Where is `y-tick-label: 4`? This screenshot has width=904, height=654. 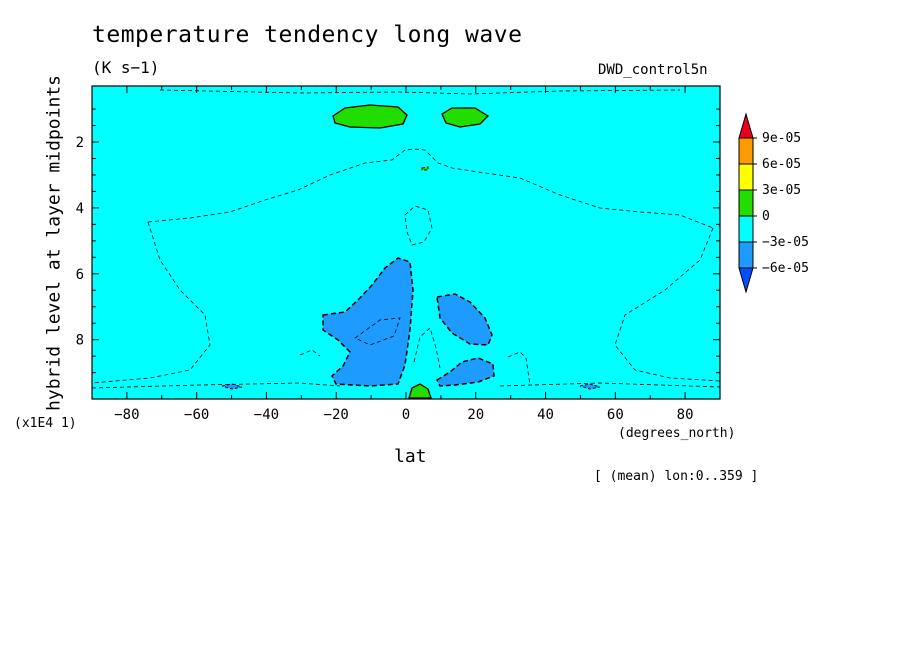
y-tick-label: 4 is located at coordinates (80, 209).